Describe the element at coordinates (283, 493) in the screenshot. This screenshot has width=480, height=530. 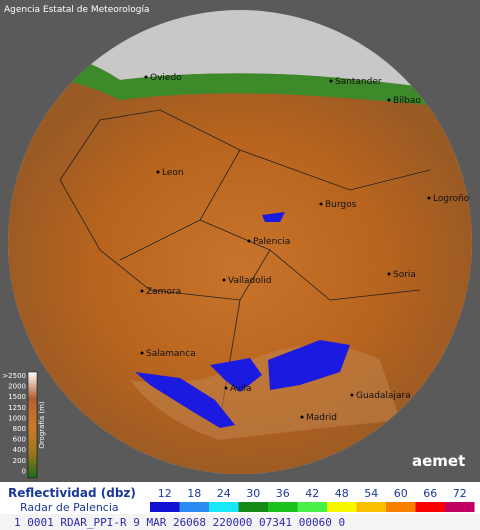
I see `level-label: 36` at that location.